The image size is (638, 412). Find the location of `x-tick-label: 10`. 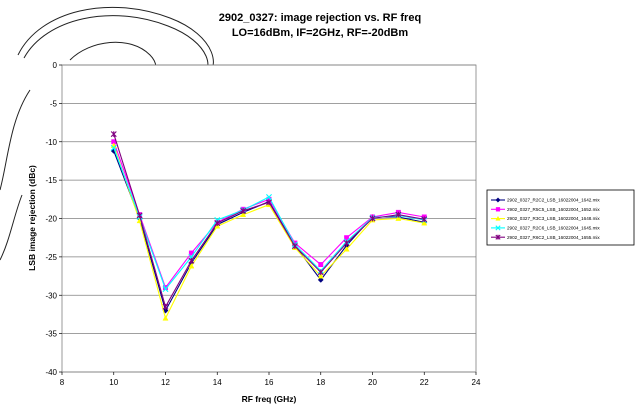

x-tick-label: 10 is located at coordinates (113, 382).